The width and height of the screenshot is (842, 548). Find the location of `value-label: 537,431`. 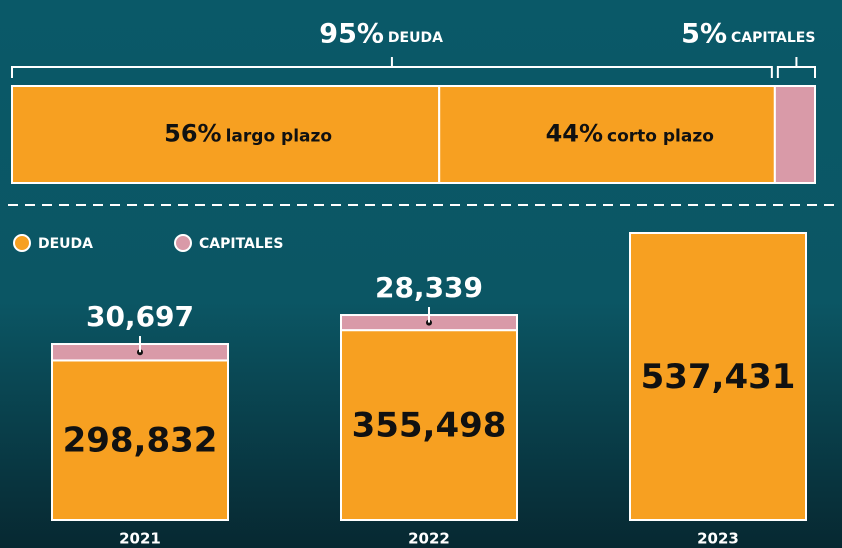

value-label: 537,431 is located at coordinates (718, 377).